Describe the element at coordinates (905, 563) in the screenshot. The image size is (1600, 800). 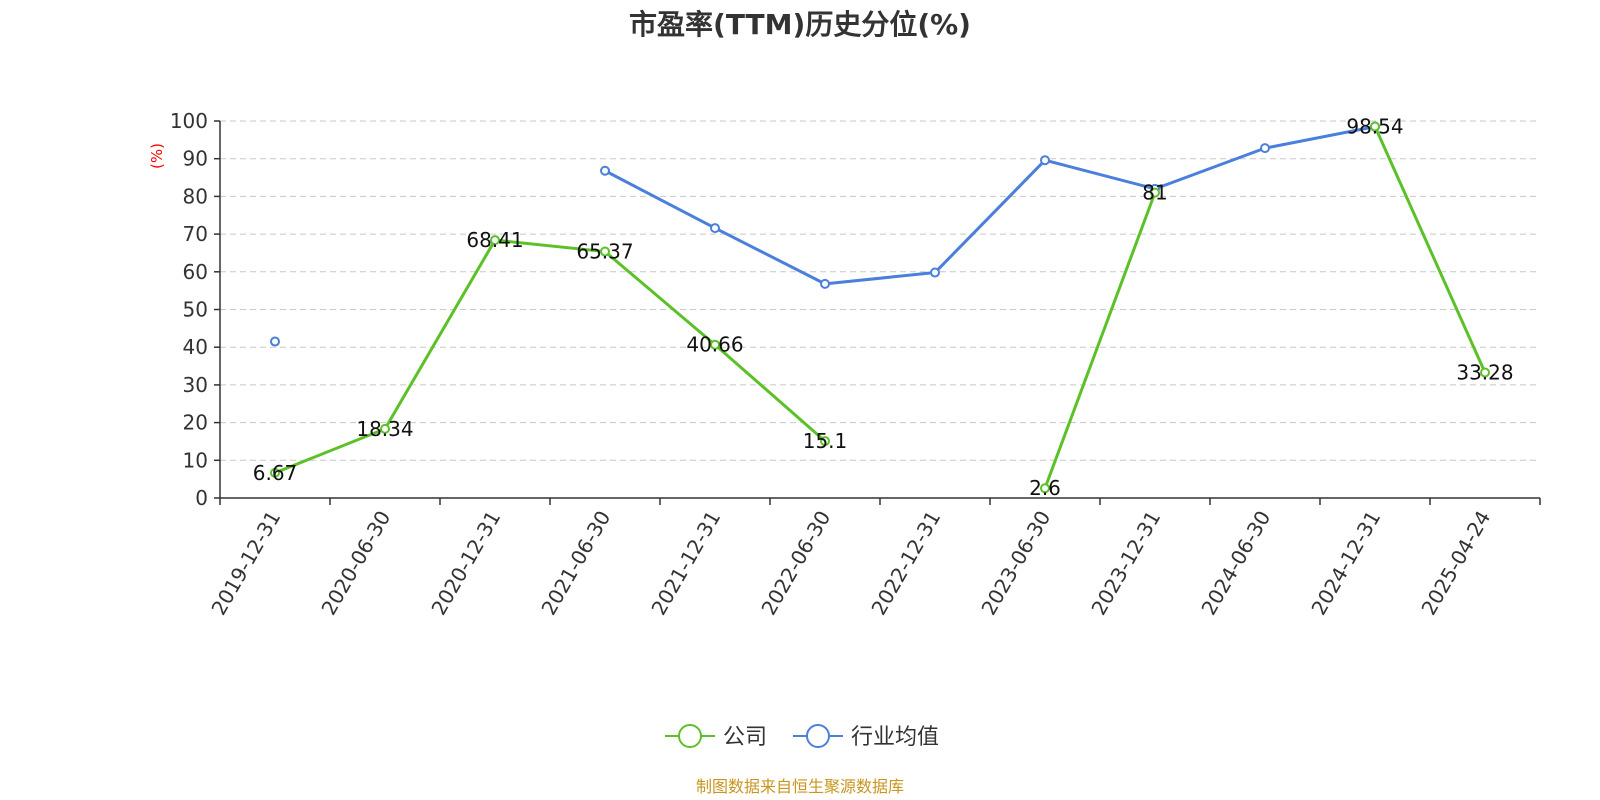
I see `x-tick-label: 2022-12-31` at that location.